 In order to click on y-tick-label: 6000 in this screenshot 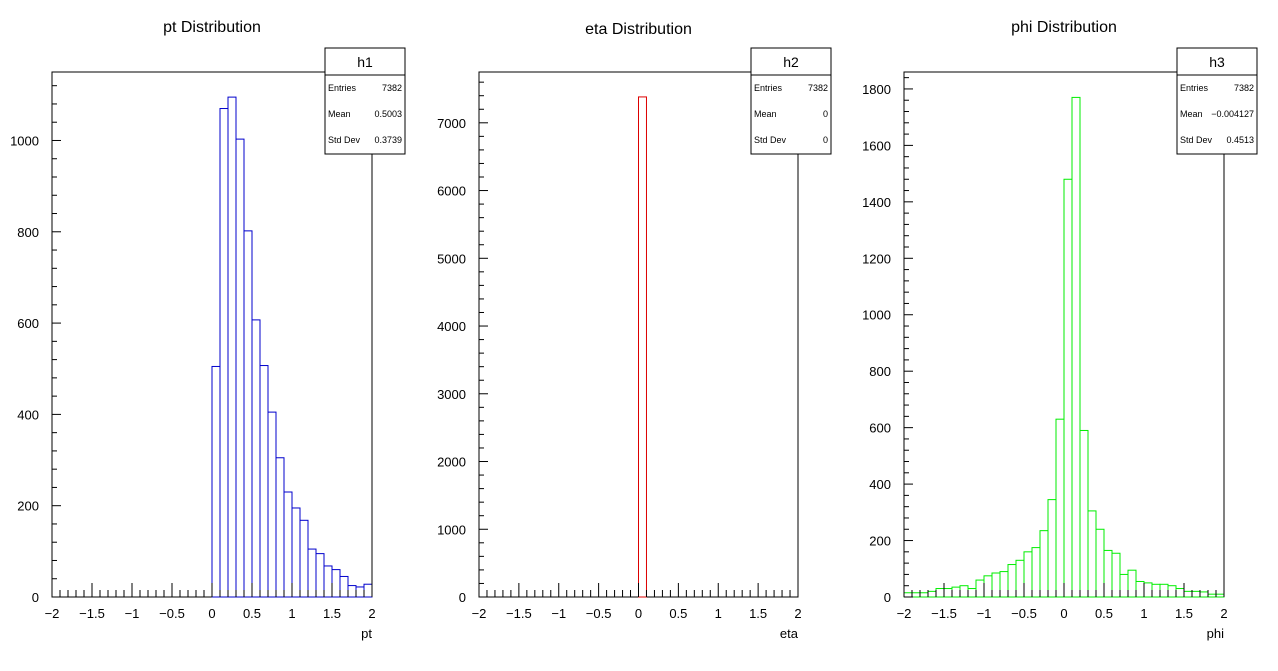, I will do `click(451, 191)`.